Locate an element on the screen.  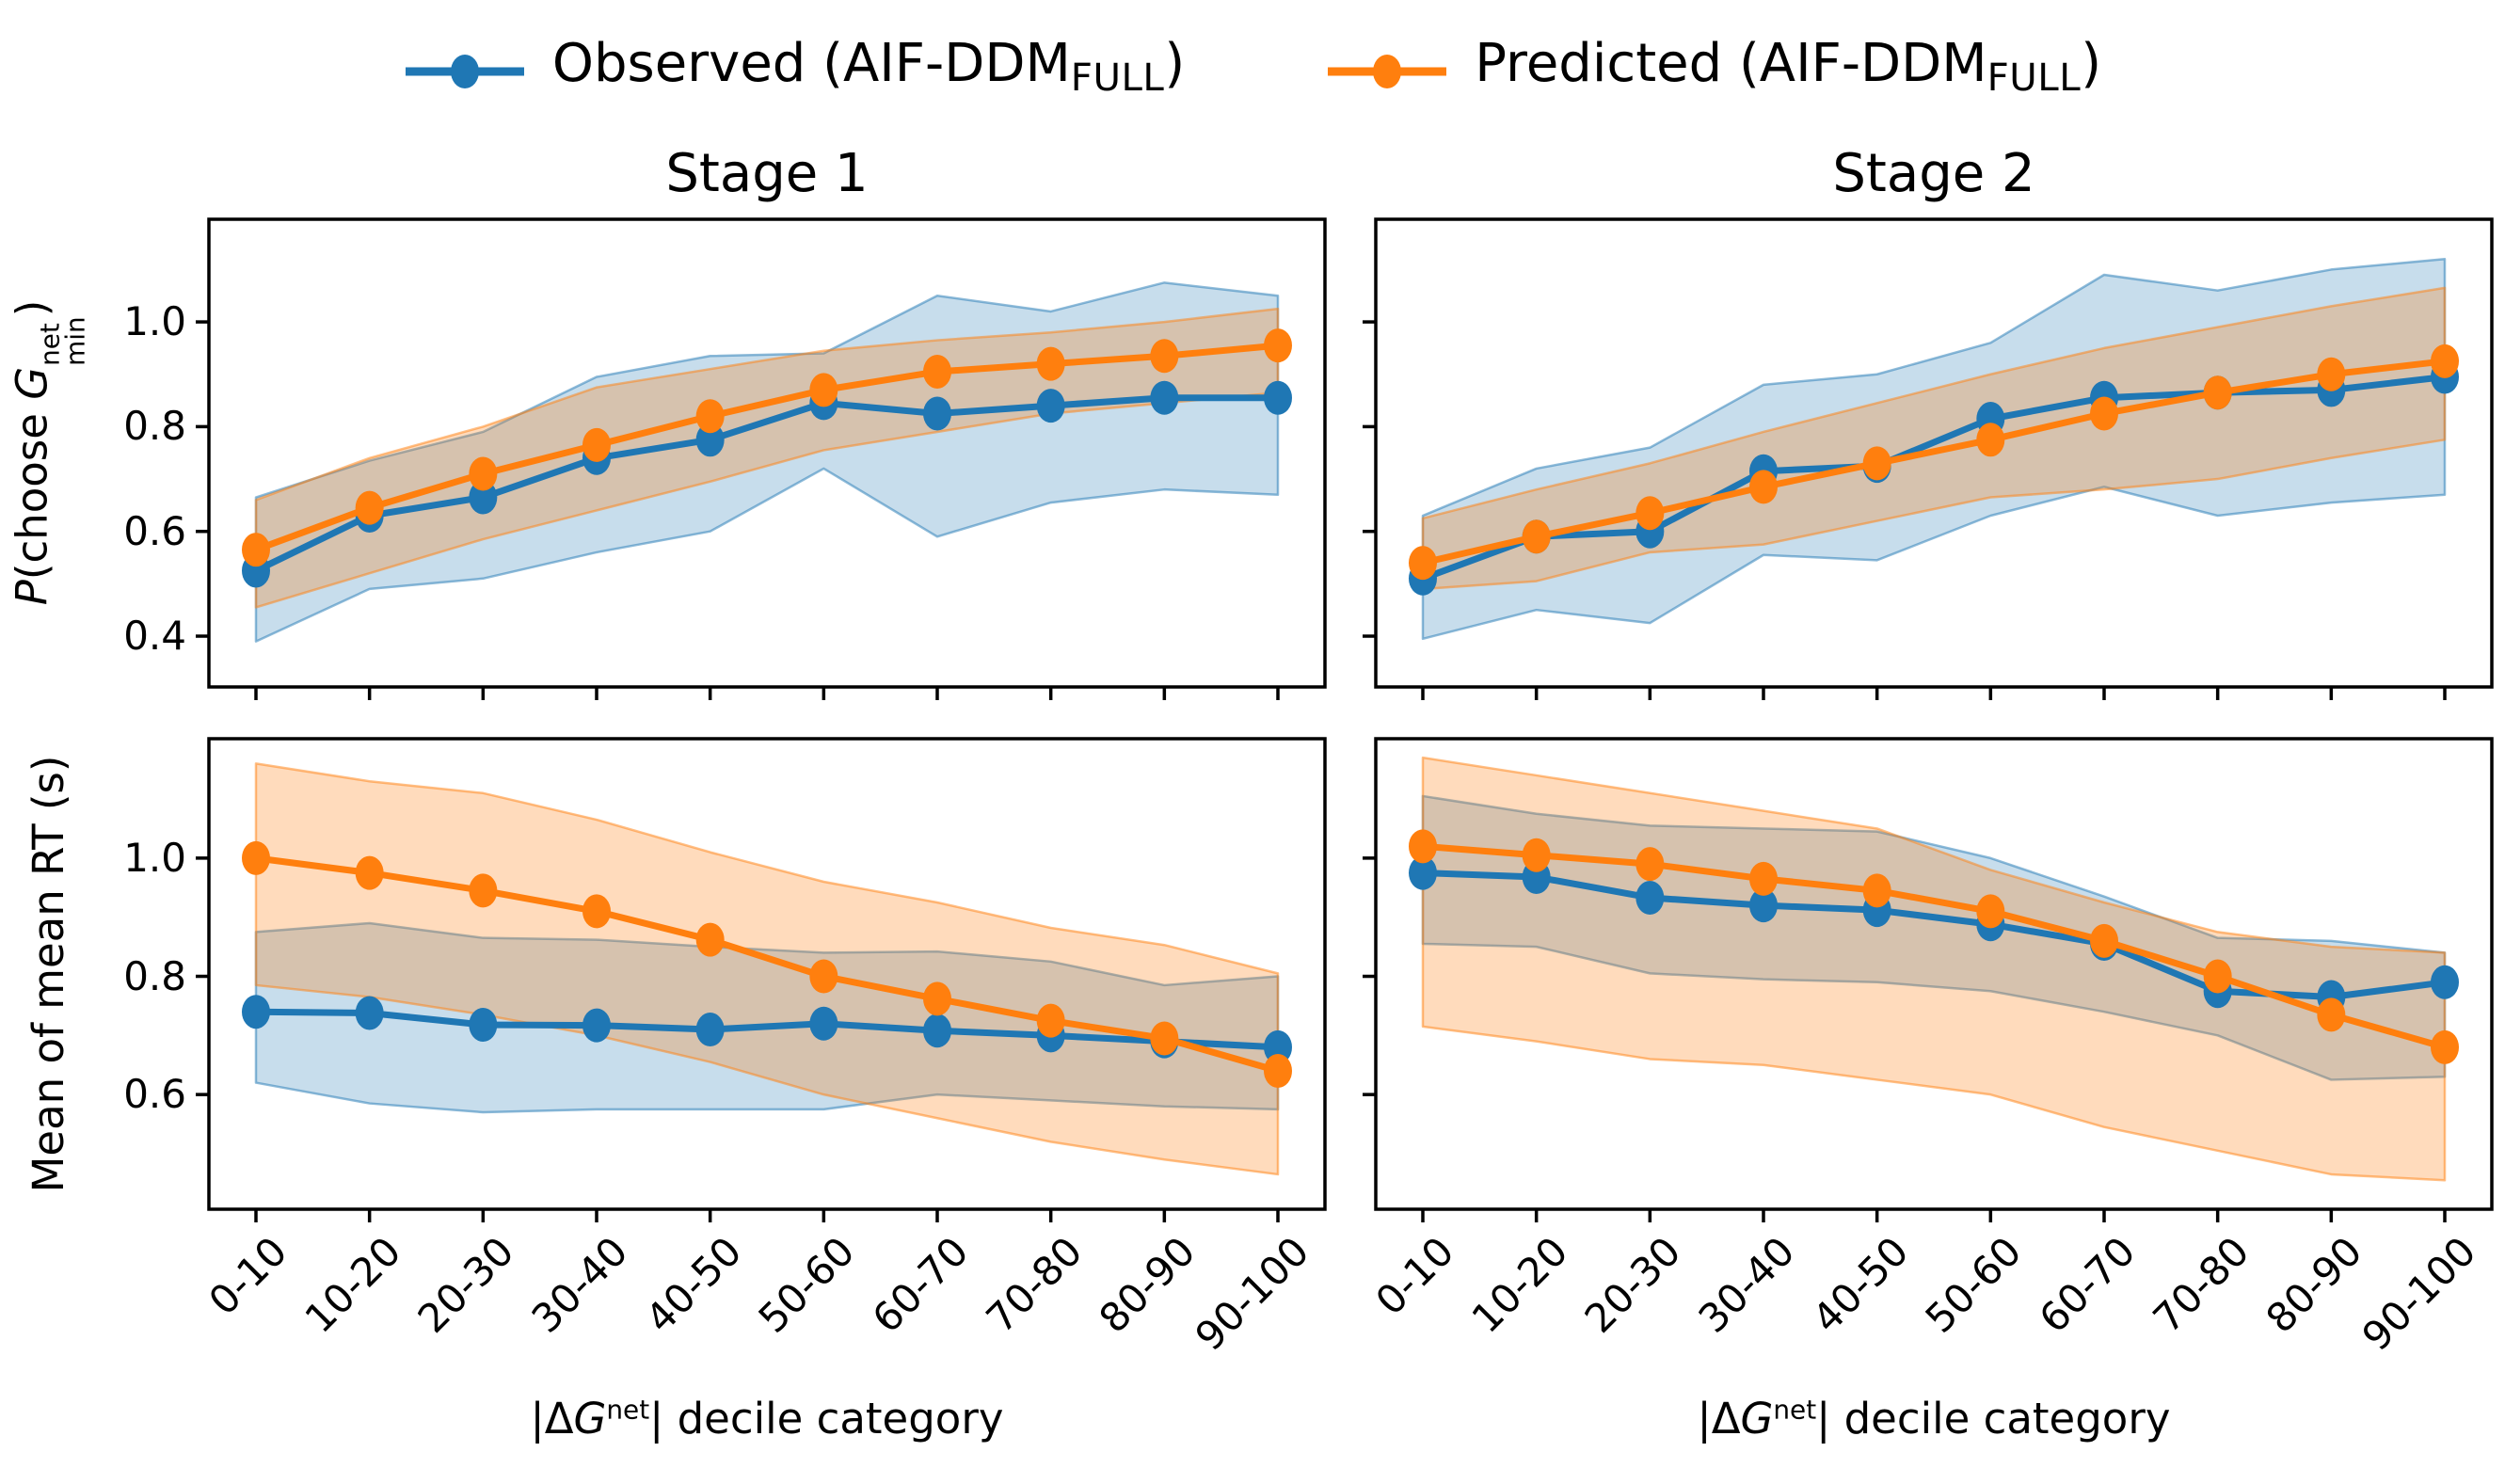
subplot-title-stage1: Stage 1 is located at coordinates (767, 173).